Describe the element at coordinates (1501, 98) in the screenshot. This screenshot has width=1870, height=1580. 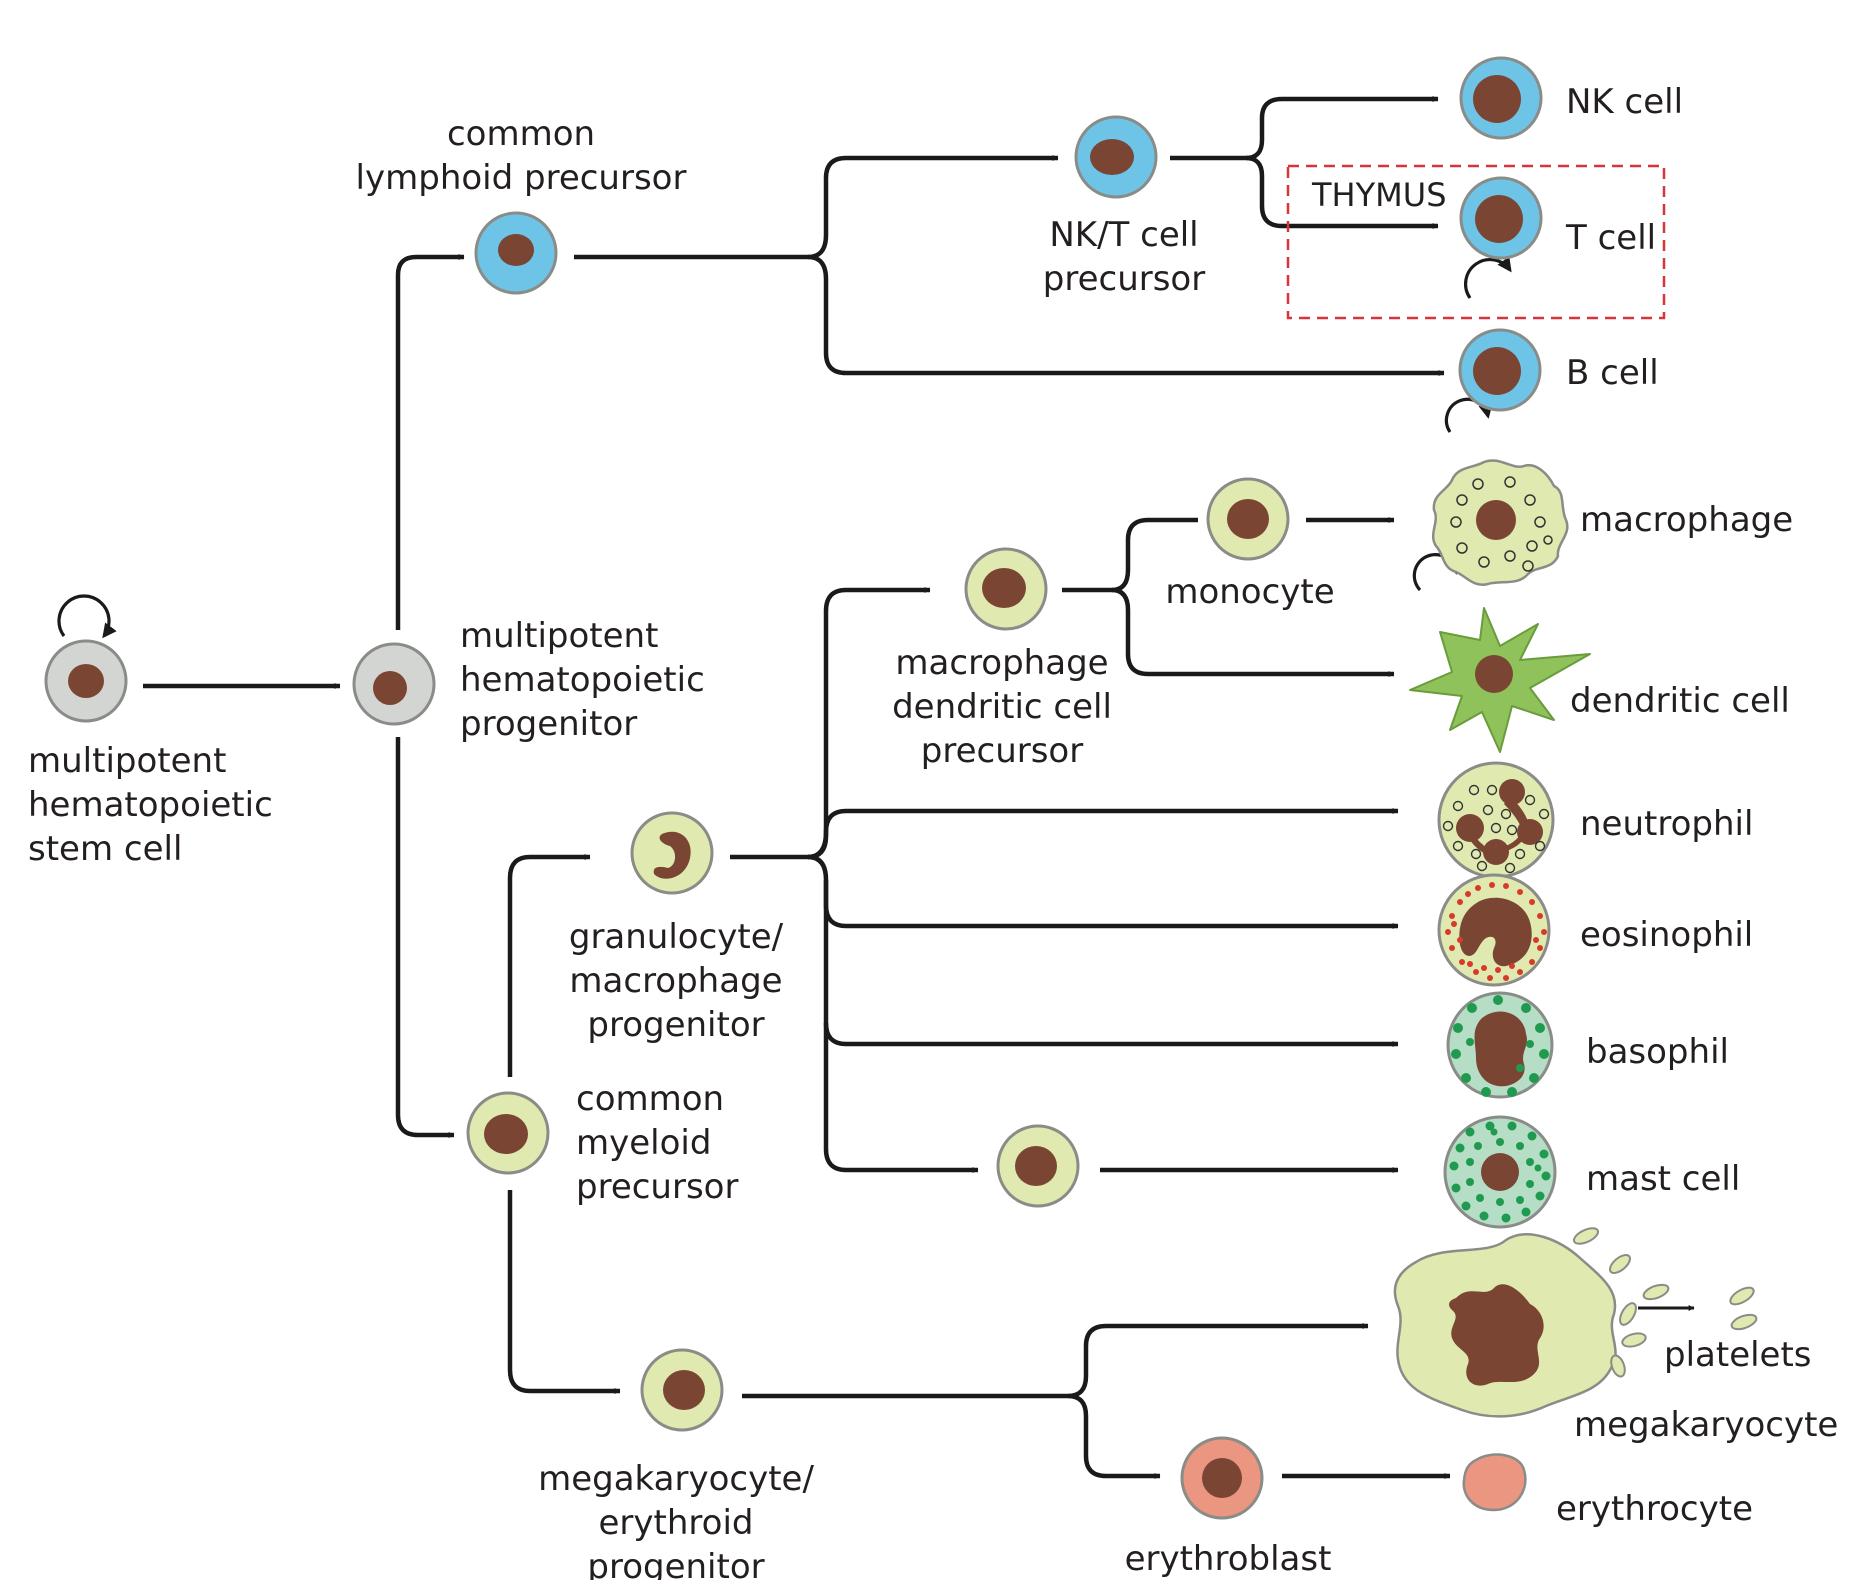
I see `nk-cell` at that location.